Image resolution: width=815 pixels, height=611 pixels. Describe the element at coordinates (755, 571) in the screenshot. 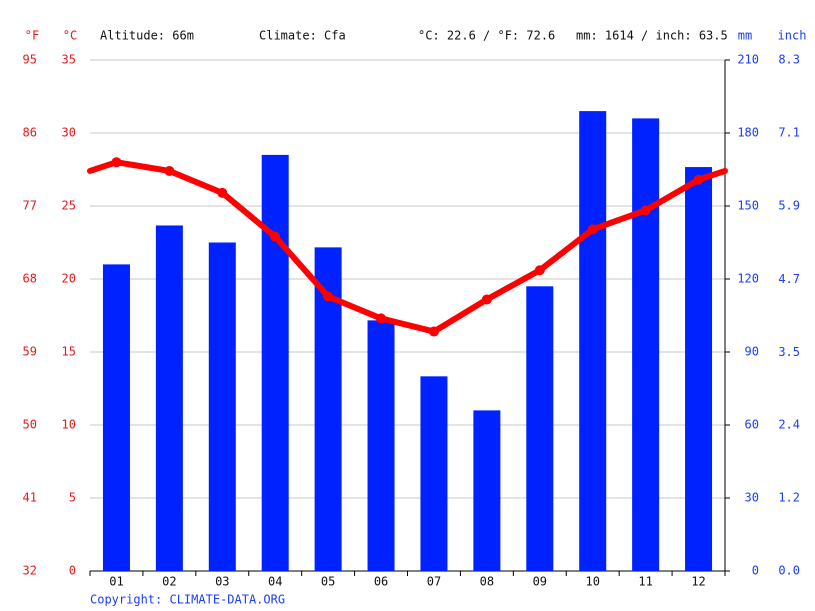

I see `y2-tick-label: 0` at that location.